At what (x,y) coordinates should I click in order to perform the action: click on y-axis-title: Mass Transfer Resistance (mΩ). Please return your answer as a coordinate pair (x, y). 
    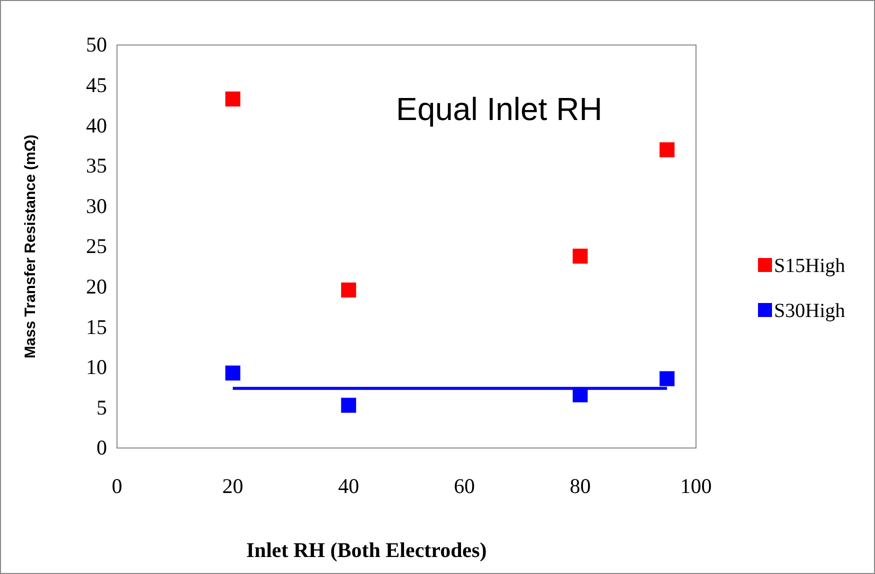
    Looking at the image, I should click on (30, 246).